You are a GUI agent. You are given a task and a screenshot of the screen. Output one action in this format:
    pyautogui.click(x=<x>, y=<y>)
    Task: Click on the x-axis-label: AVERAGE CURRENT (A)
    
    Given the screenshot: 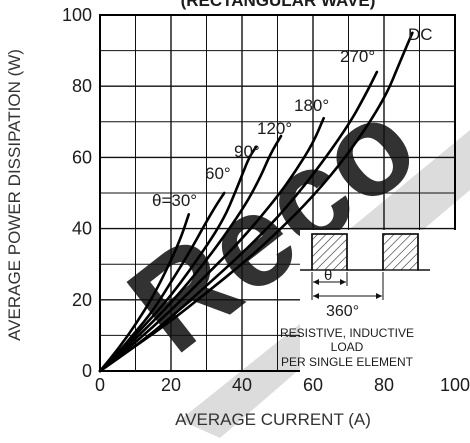 What is the action you would take?
    pyautogui.click(x=273, y=419)
    